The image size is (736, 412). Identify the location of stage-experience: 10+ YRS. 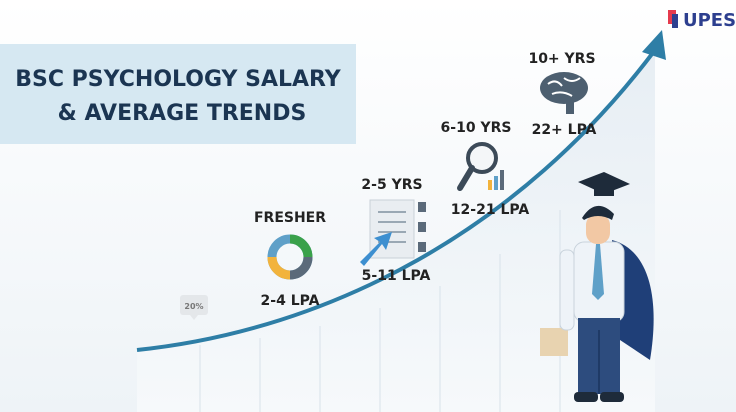
(561, 59).